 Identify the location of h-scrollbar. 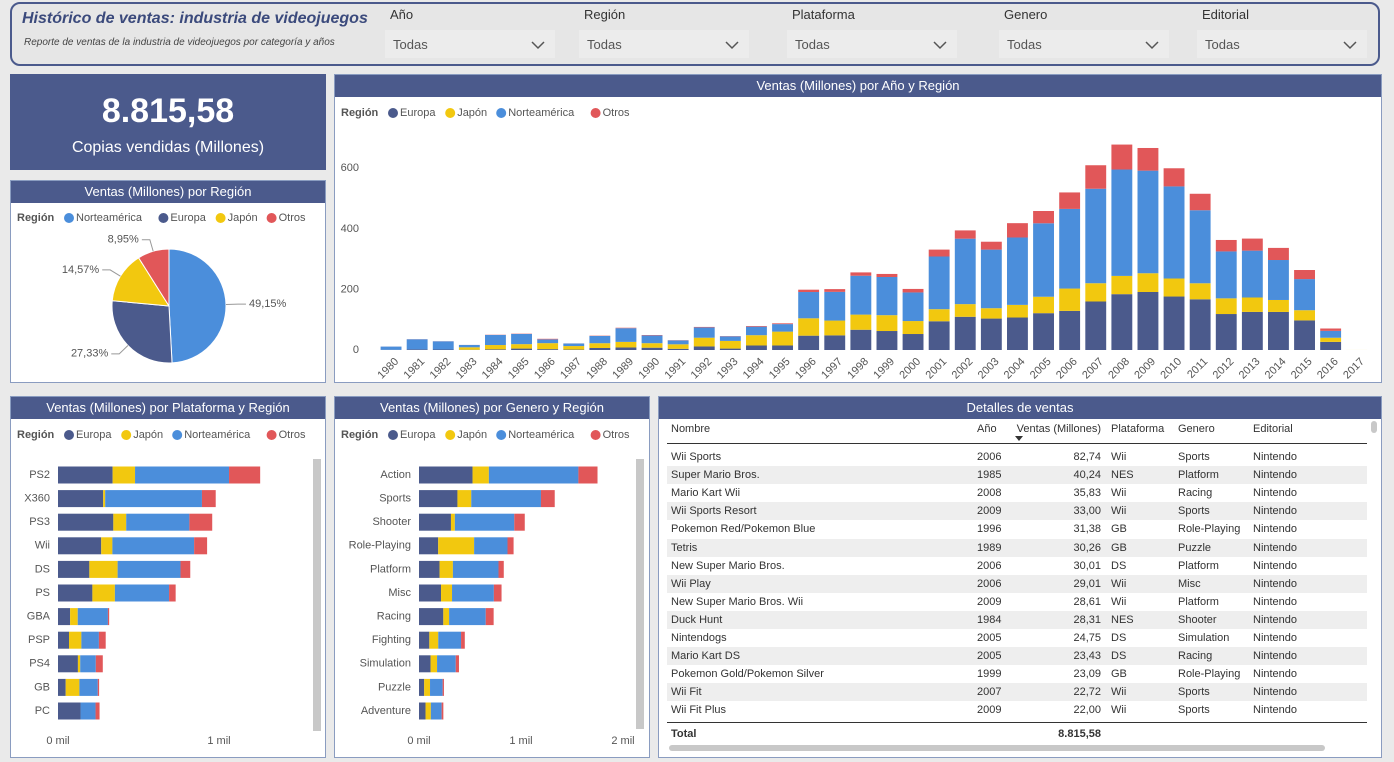
(997, 748).